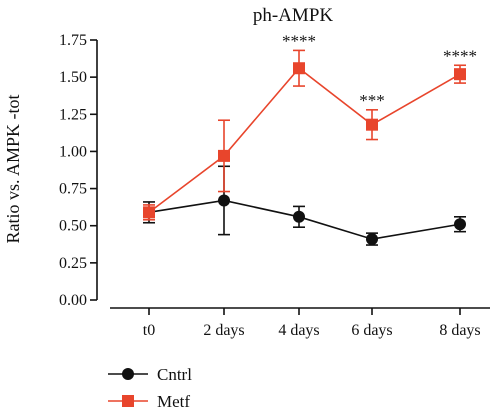  Describe the element at coordinates (149, 330) in the screenshot. I see `x-tick-label: t0` at that location.